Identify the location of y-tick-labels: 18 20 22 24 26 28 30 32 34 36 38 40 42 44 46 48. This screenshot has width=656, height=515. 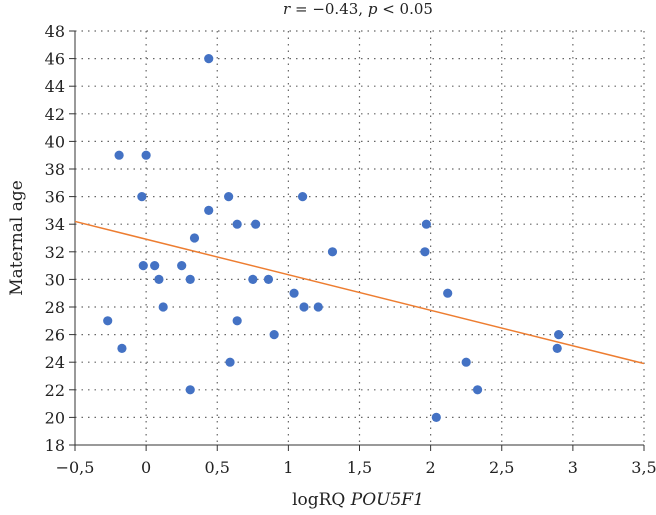
(55, 238).